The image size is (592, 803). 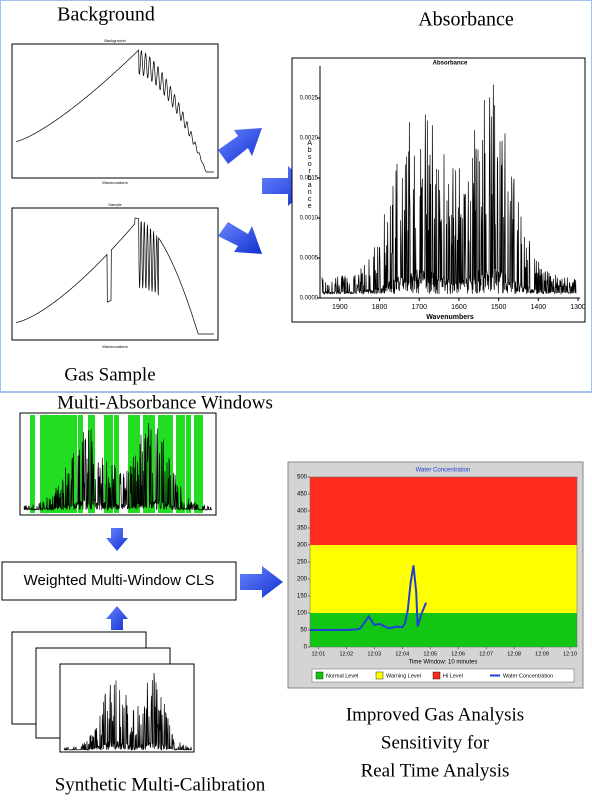 What do you see at coordinates (450, 64) in the screenshot?
I see `absorbance-title: Absorbance` at bounding box center [450, 64].